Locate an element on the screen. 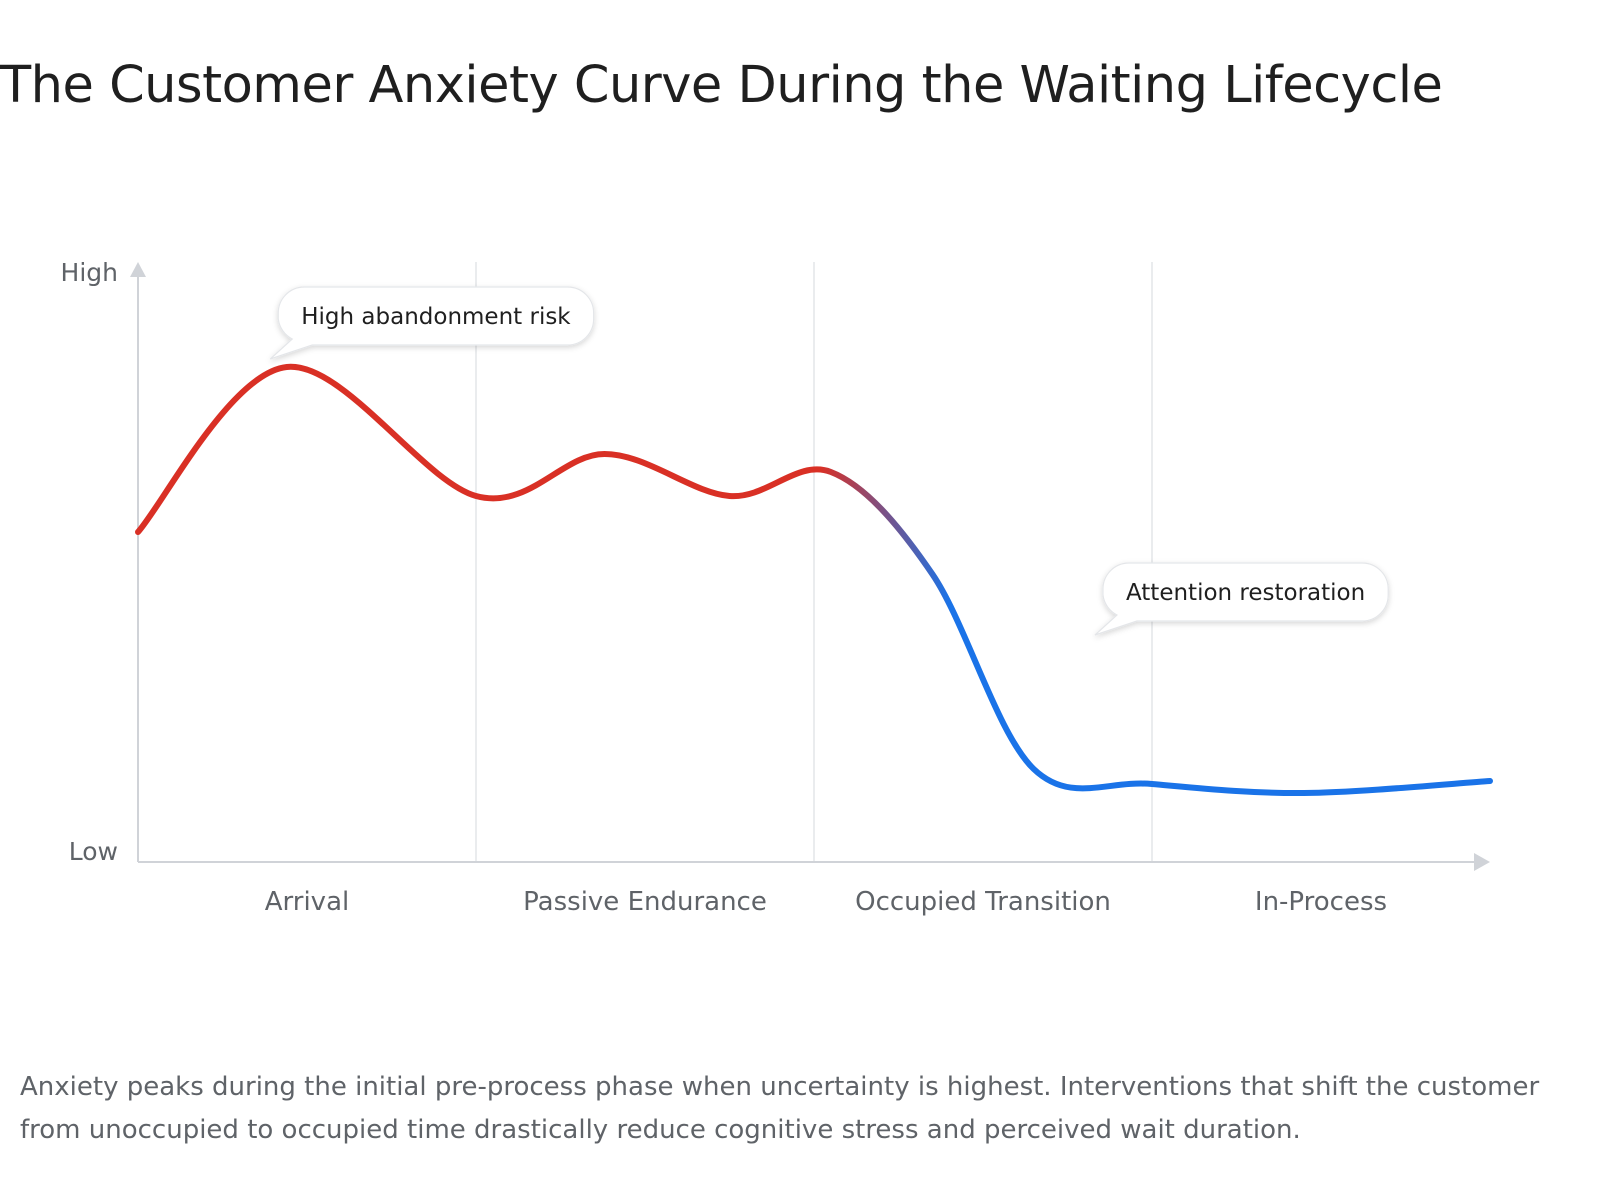  y-axis-low-label: Low is located at coordinates (93, 851).